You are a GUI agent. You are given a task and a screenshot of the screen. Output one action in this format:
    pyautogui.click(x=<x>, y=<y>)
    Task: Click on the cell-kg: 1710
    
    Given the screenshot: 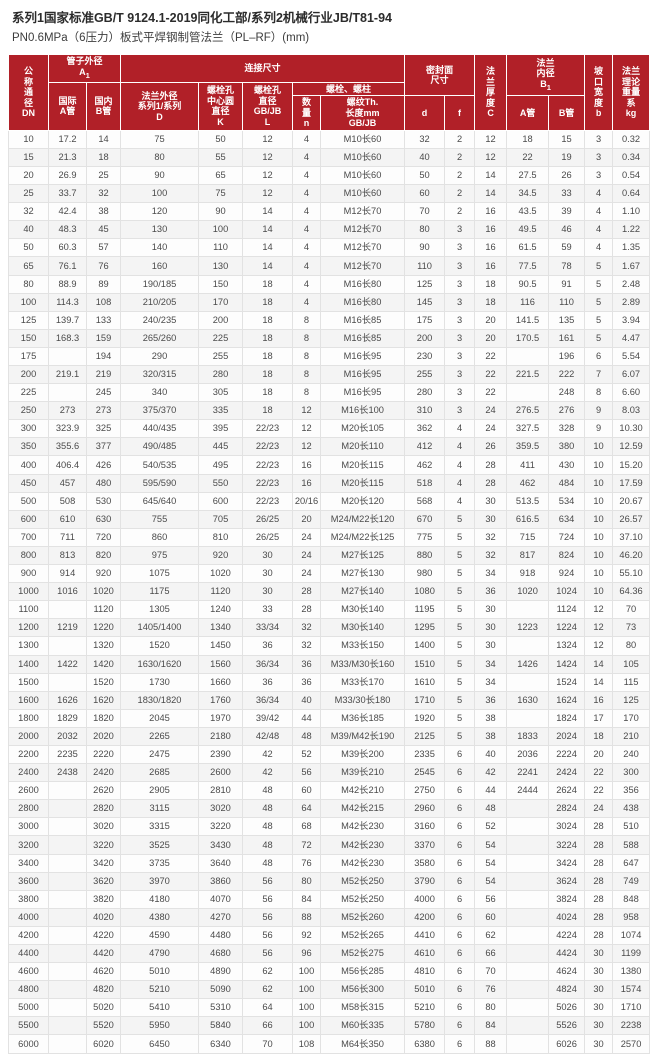 What is the action you would take?
    pyautogui.click(x=631, y=1008)
    